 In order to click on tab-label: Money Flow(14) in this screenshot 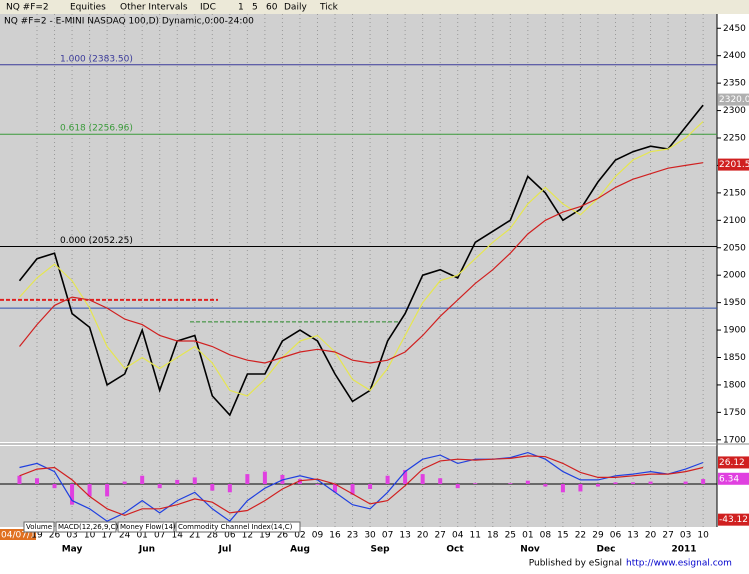, I will do `click(148, 527)`.